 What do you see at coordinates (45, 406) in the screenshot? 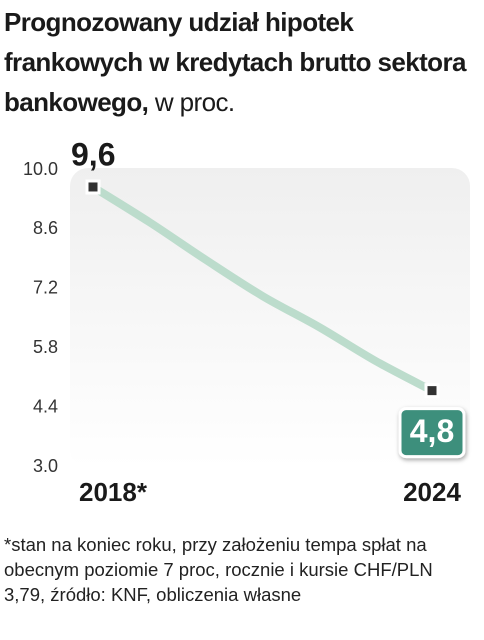
I see `y-tick-label: 4.4` at bounding box center [45, 406].